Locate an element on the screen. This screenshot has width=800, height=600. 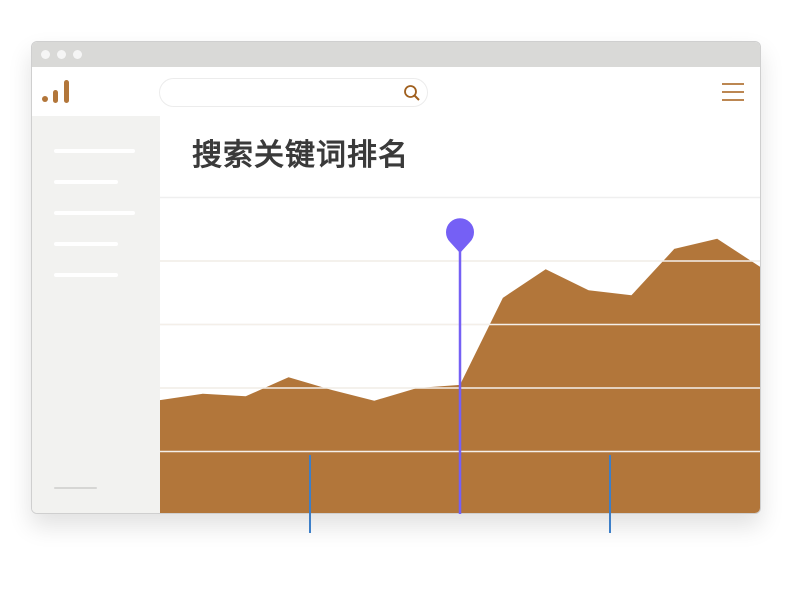
search-icon is located at coordinates (412, 93).